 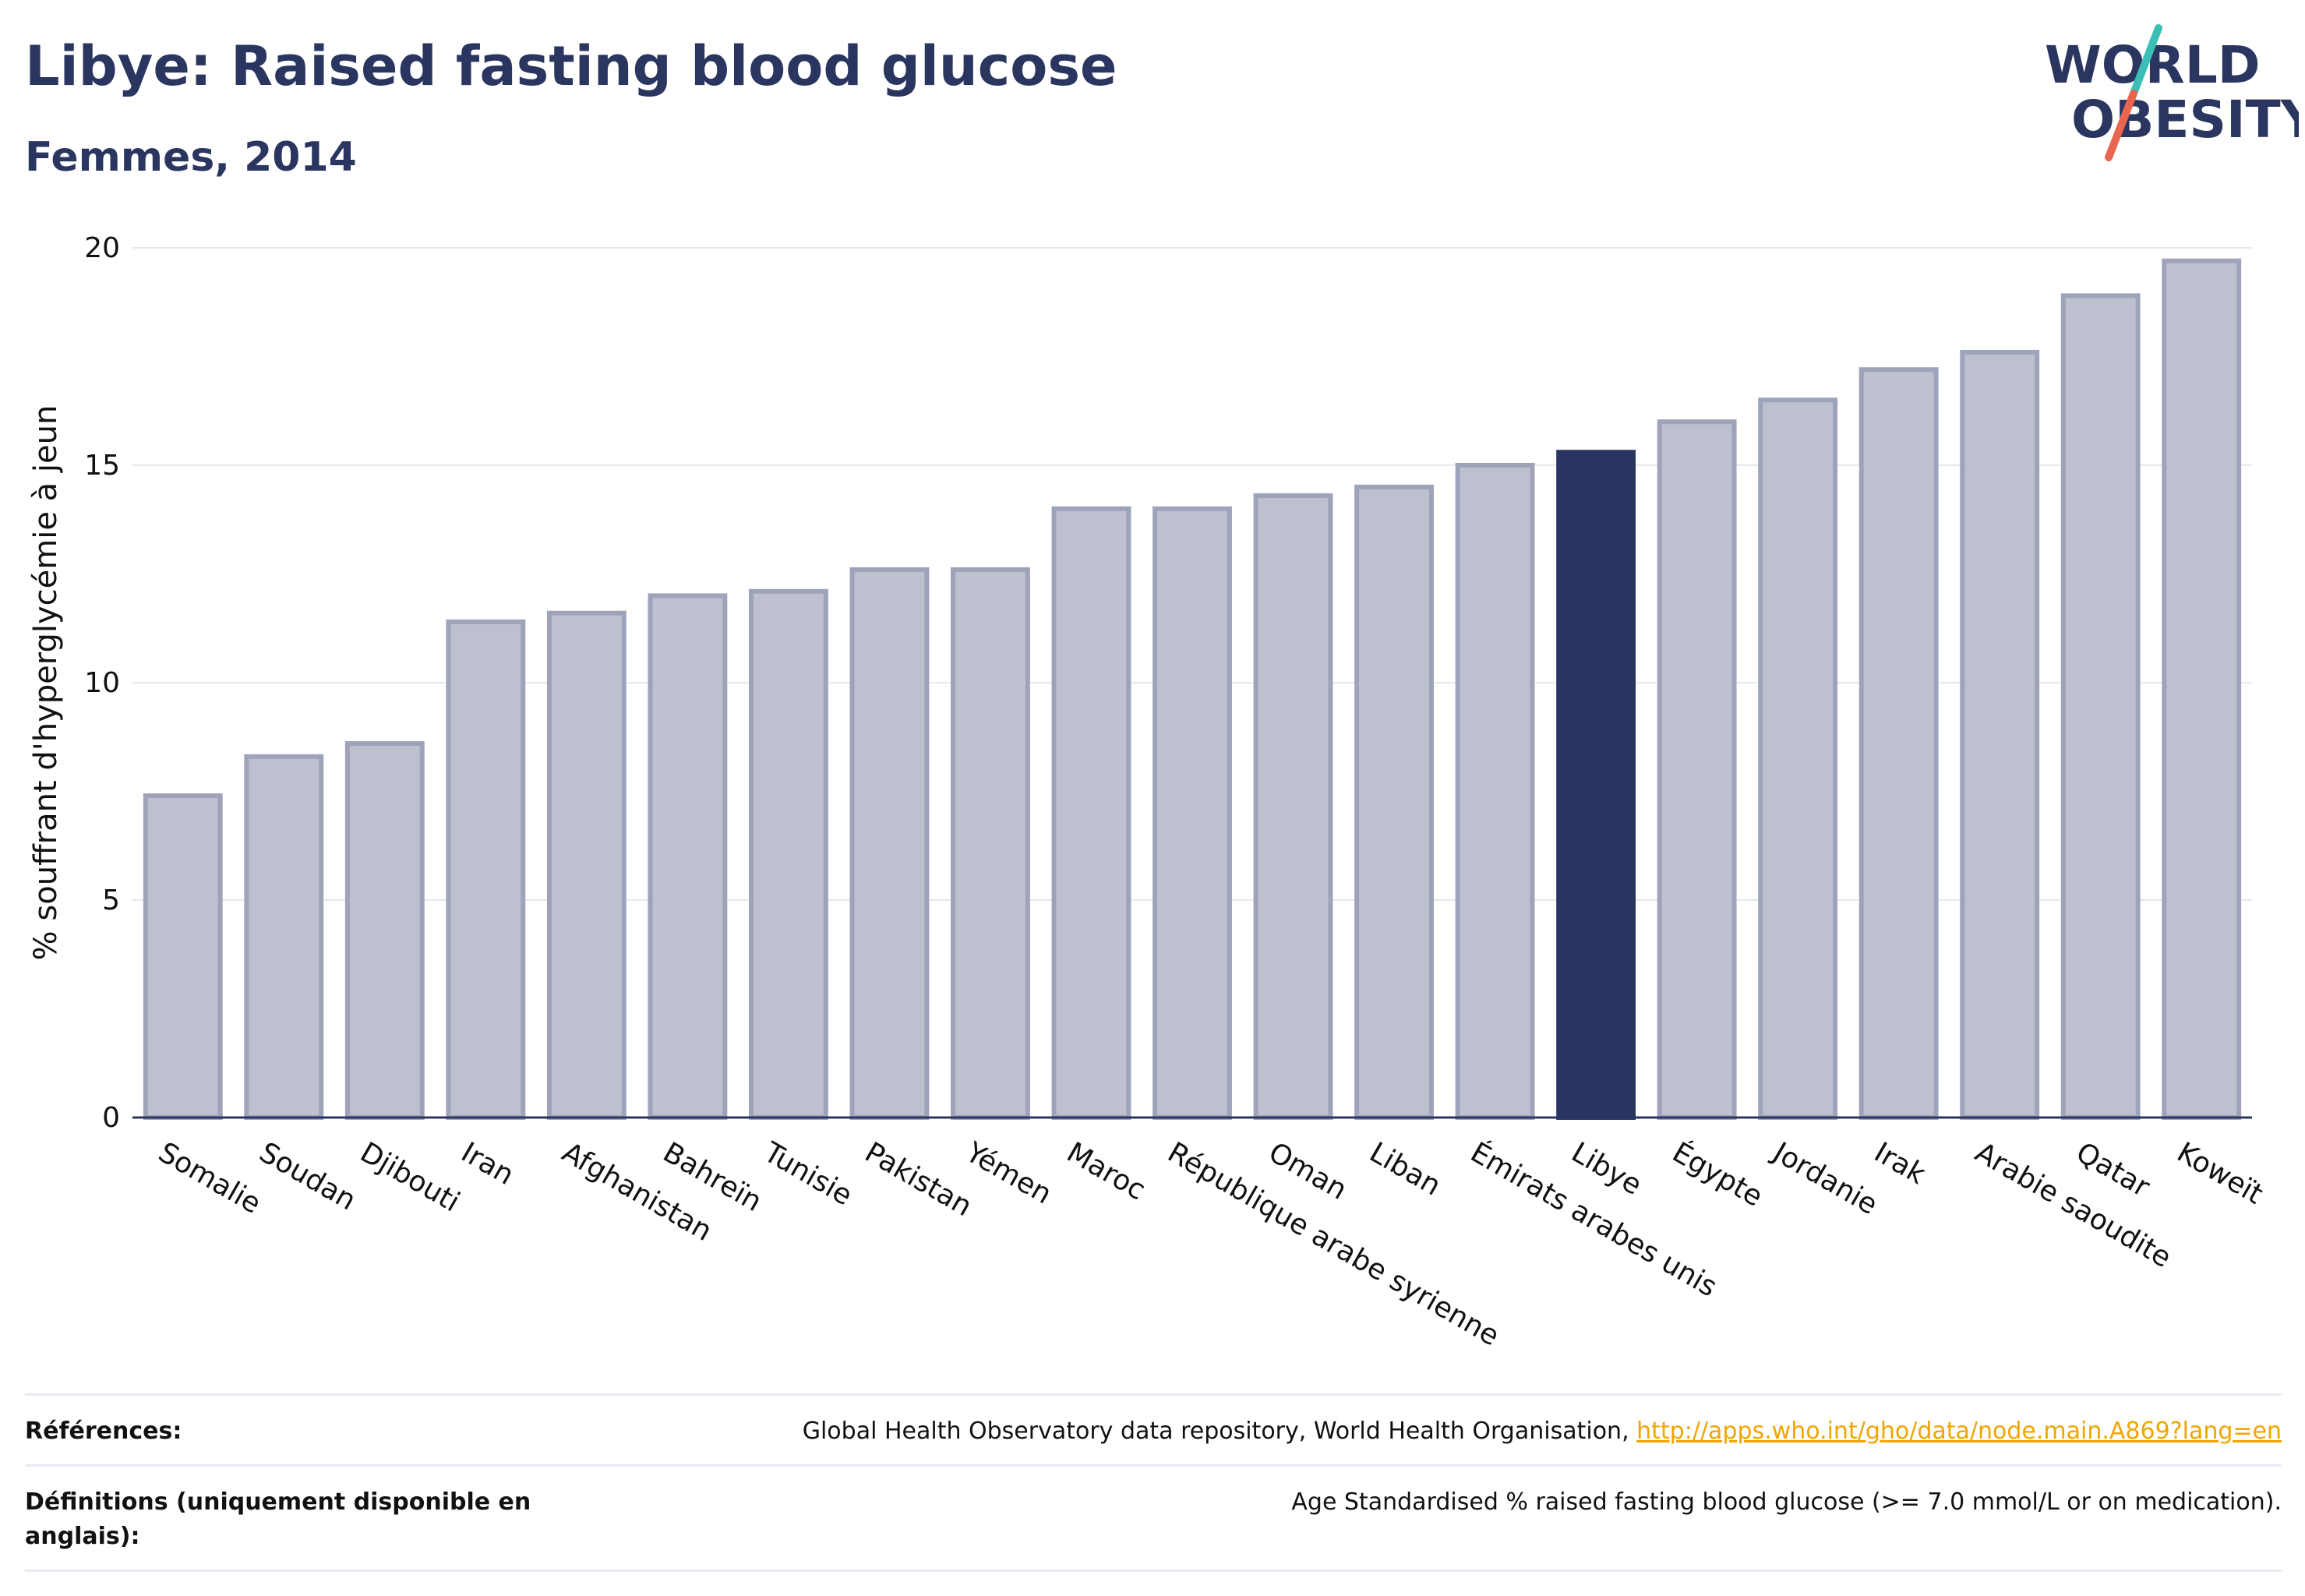 What do you see at coordinates (102, 466) in the screenshot?
I see `y-tick-label: 15` at bounding box center [102, 466].